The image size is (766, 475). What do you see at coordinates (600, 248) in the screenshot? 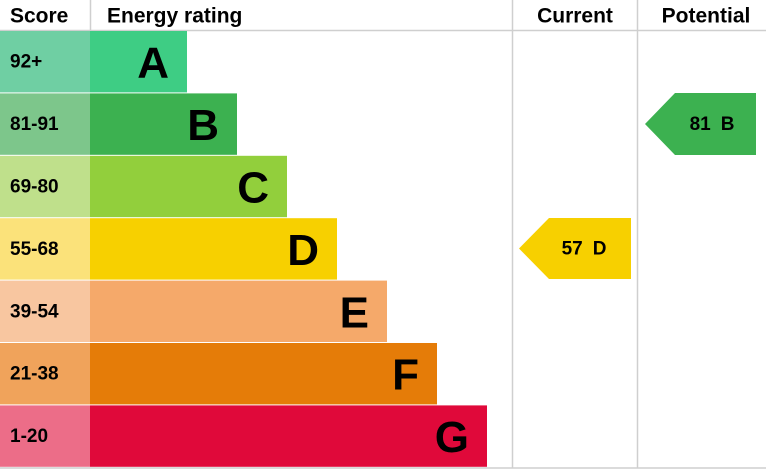
I see `current-letter: D` at bounding box center [600, 248].